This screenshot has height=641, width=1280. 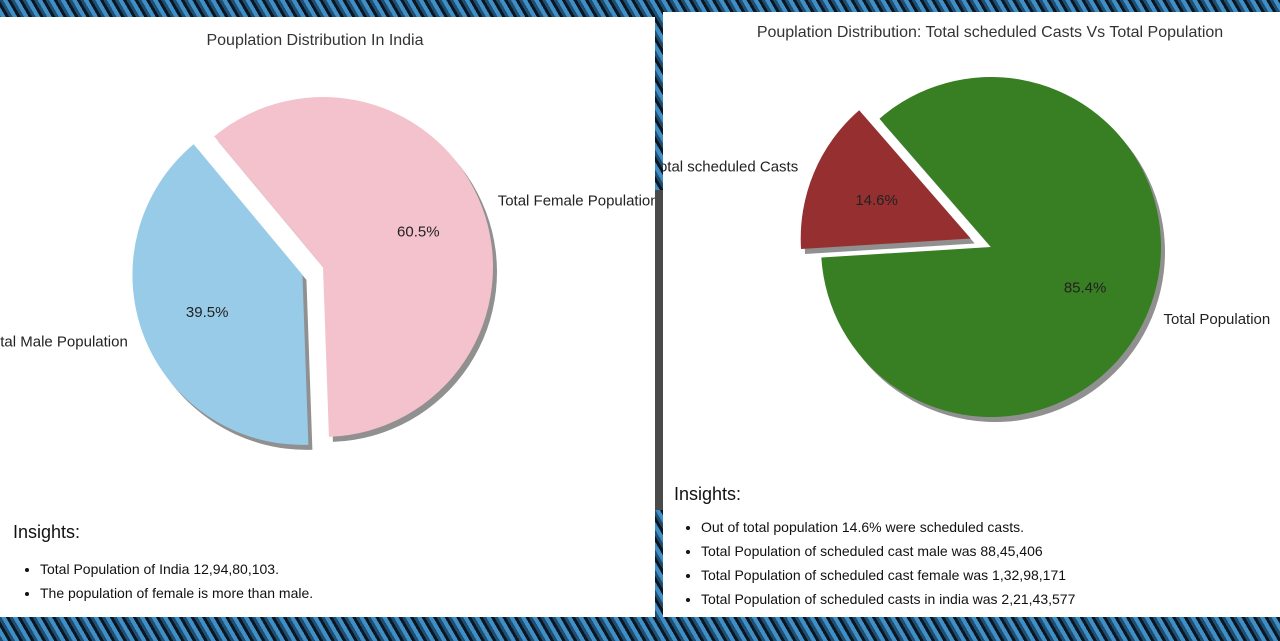 What do you see at coordinates (659, 350) in the screenshot?
I see `panel-divider` at bounding box center [659, 350].